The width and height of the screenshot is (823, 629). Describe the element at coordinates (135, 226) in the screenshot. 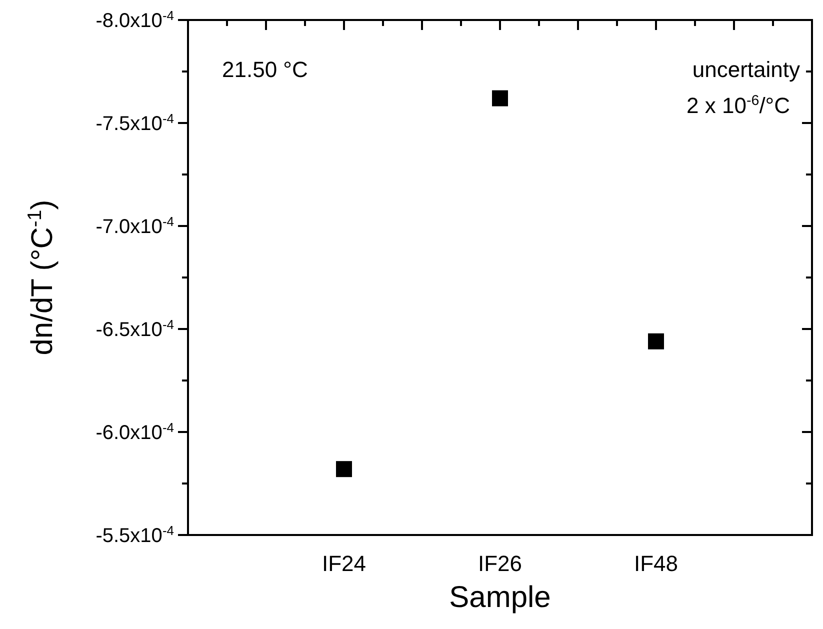

I see `y-tick-label: -7.0x10$^{-4}$` at that location.